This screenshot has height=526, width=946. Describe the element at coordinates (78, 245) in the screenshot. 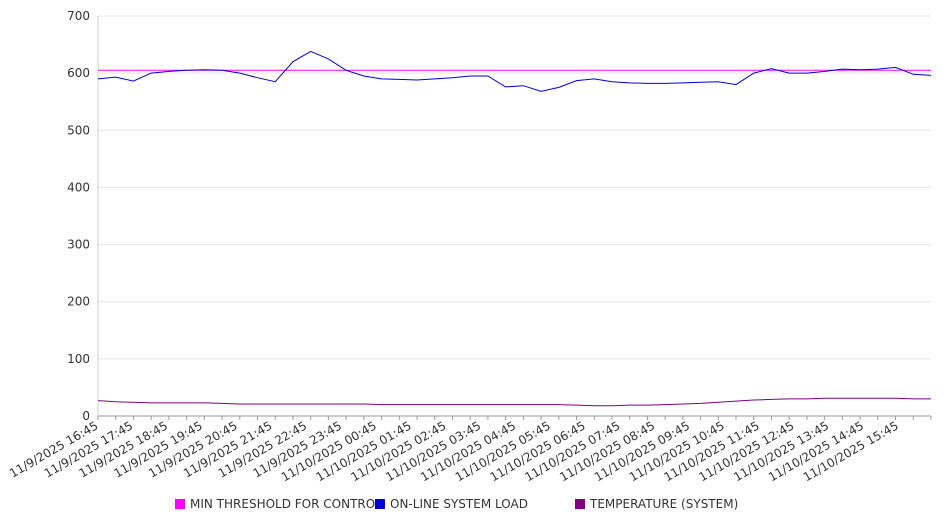

I see `y-tick-label: 300` at that location.